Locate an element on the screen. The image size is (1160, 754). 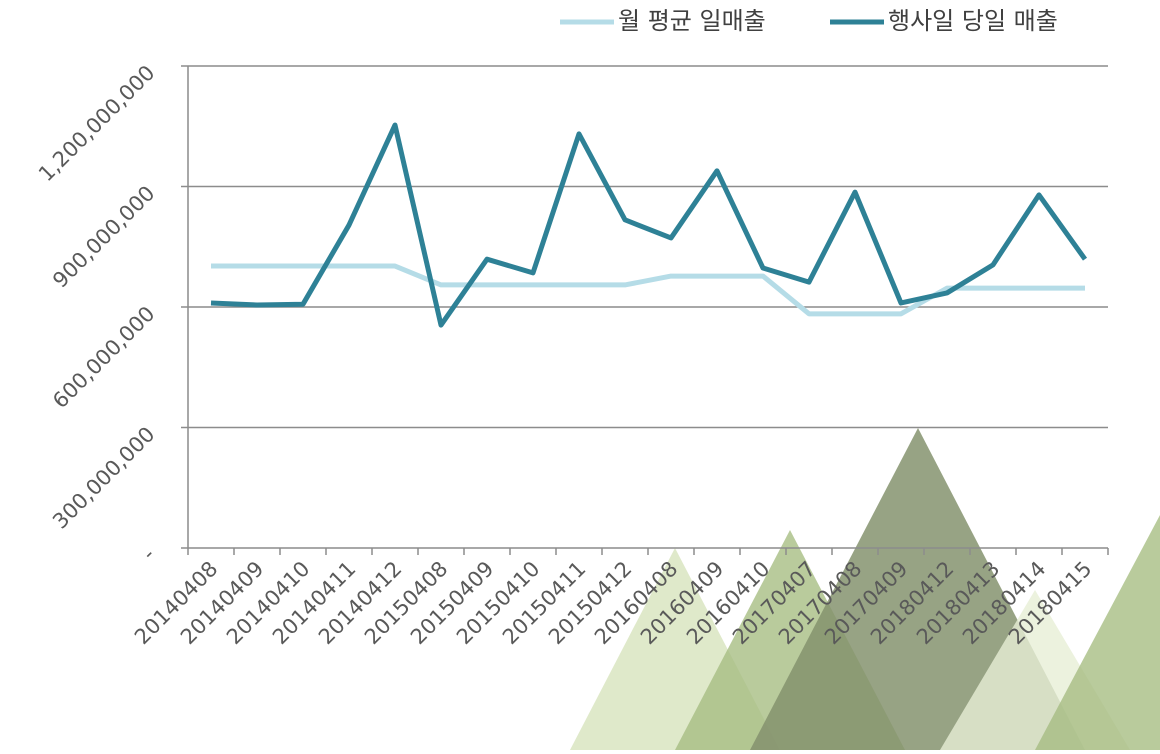
y-tick-label: 300,000,000 is located at coordinates (103, 477).